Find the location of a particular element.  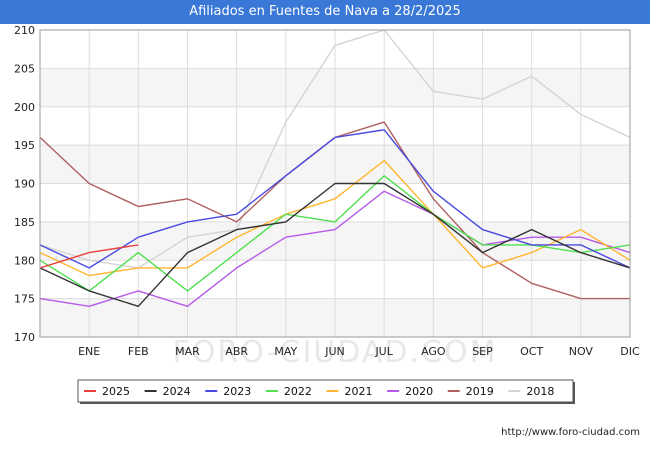

y-tick-label: 180 is located at coordinates (24, 260).